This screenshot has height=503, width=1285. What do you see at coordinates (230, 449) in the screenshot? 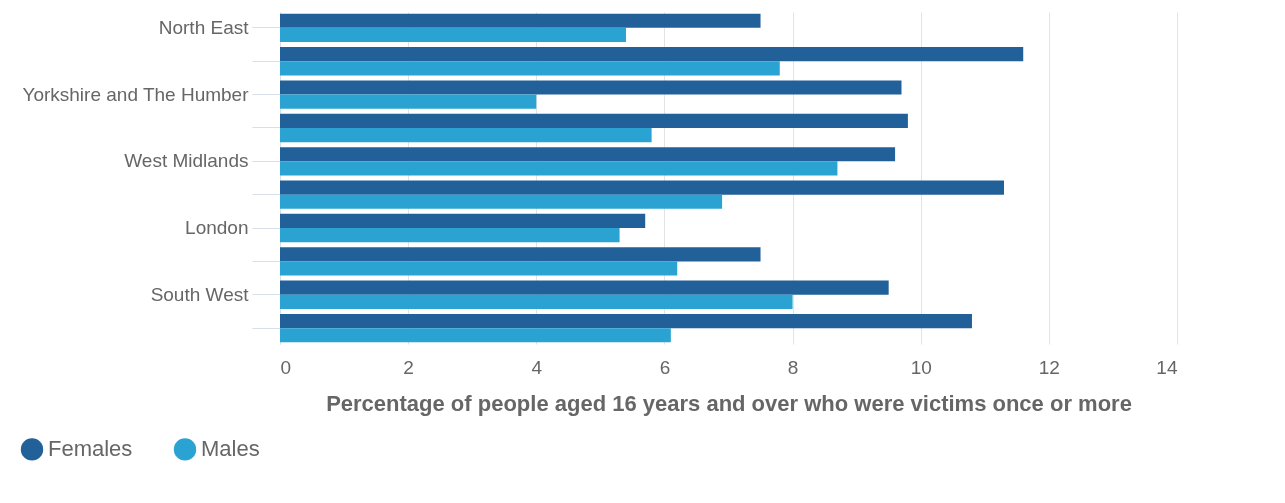
I see `legend-label: Males` at bounding box center [230, 449].